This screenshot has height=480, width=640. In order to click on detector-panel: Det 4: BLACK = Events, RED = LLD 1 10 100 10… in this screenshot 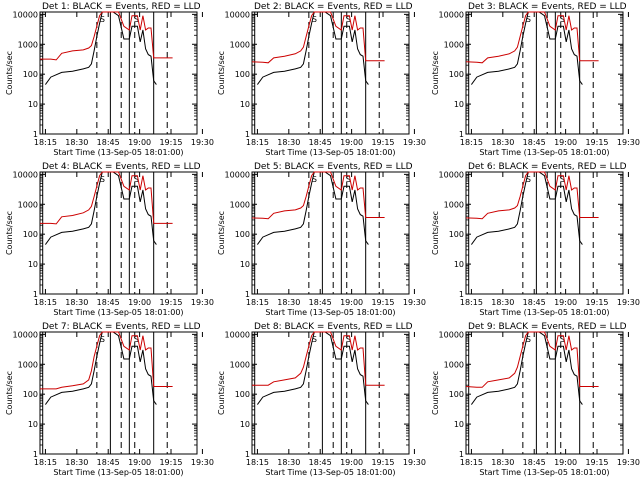, I will do `click(109, 239)`.